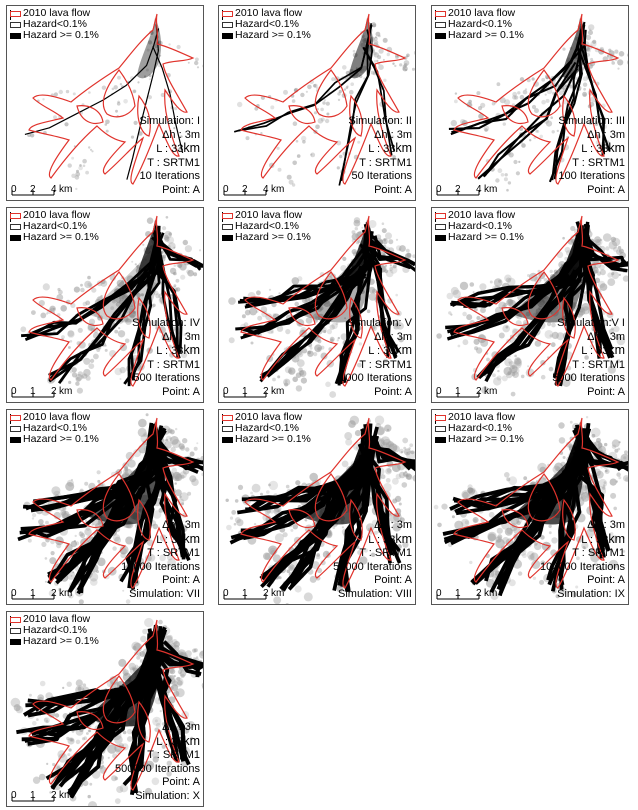 This screenshot has height=810, width=638. Describe the element at coordinates (372, 566) in the screenshot. I see `iterations-label: 50000 Iterations` at that location.